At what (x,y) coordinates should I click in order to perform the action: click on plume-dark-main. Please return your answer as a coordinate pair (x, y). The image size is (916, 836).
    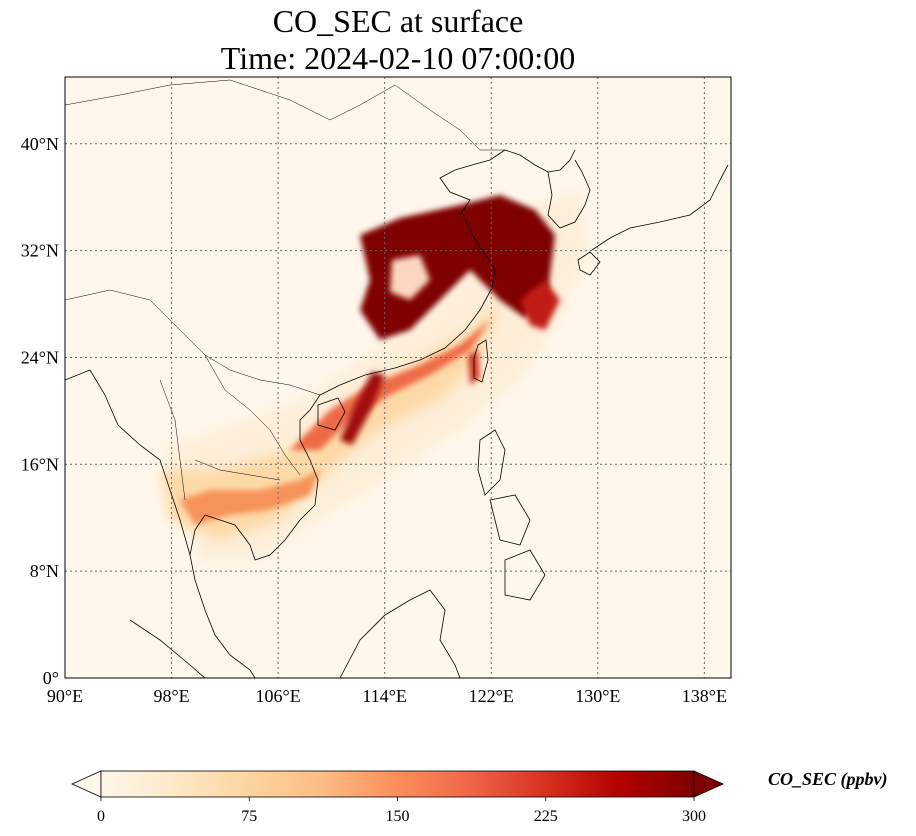
    Looking at the image, I should click on (457, 267).